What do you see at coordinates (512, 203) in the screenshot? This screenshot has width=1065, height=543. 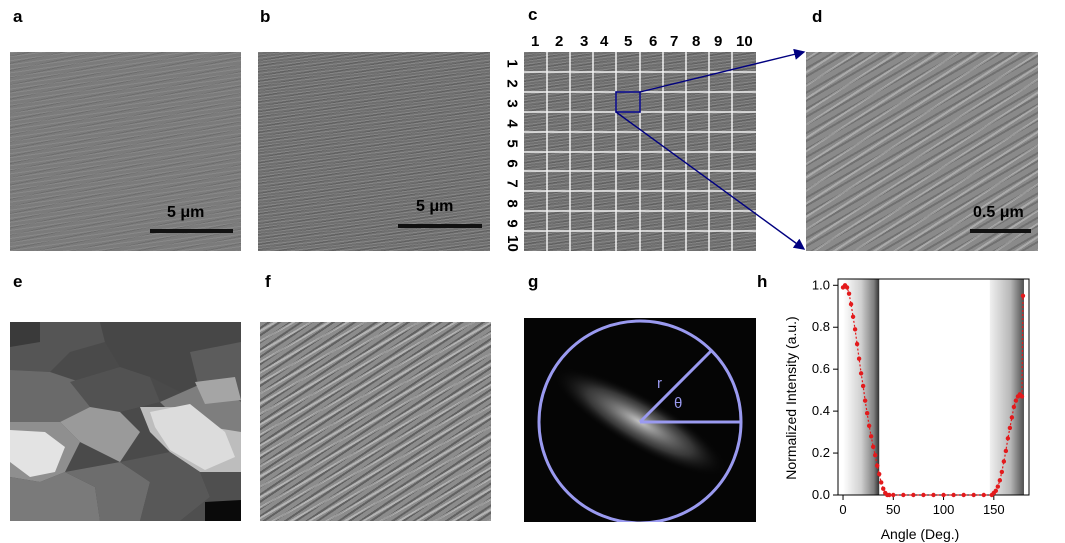 I see `grid-row-number: 8` at bounding box center [512, 203].